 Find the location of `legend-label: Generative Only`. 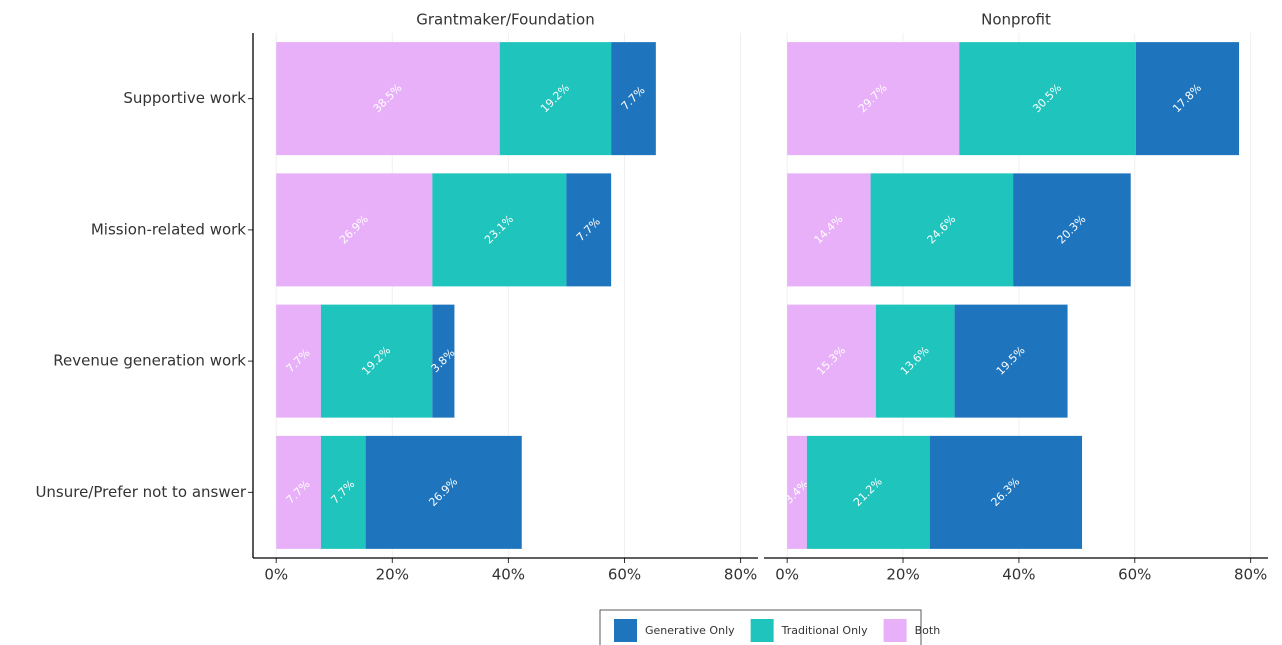

legend-label: Generative Only is located at coordinates (690, 630).